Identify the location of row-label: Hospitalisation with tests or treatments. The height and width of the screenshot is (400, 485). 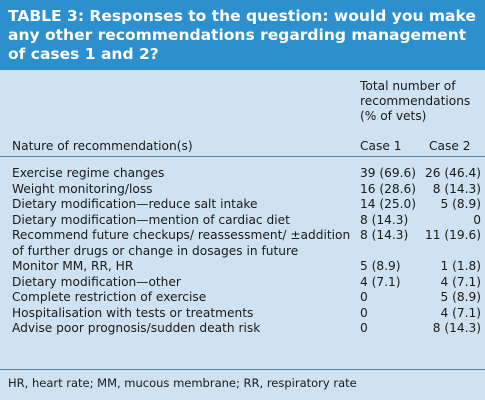
(133, 312).